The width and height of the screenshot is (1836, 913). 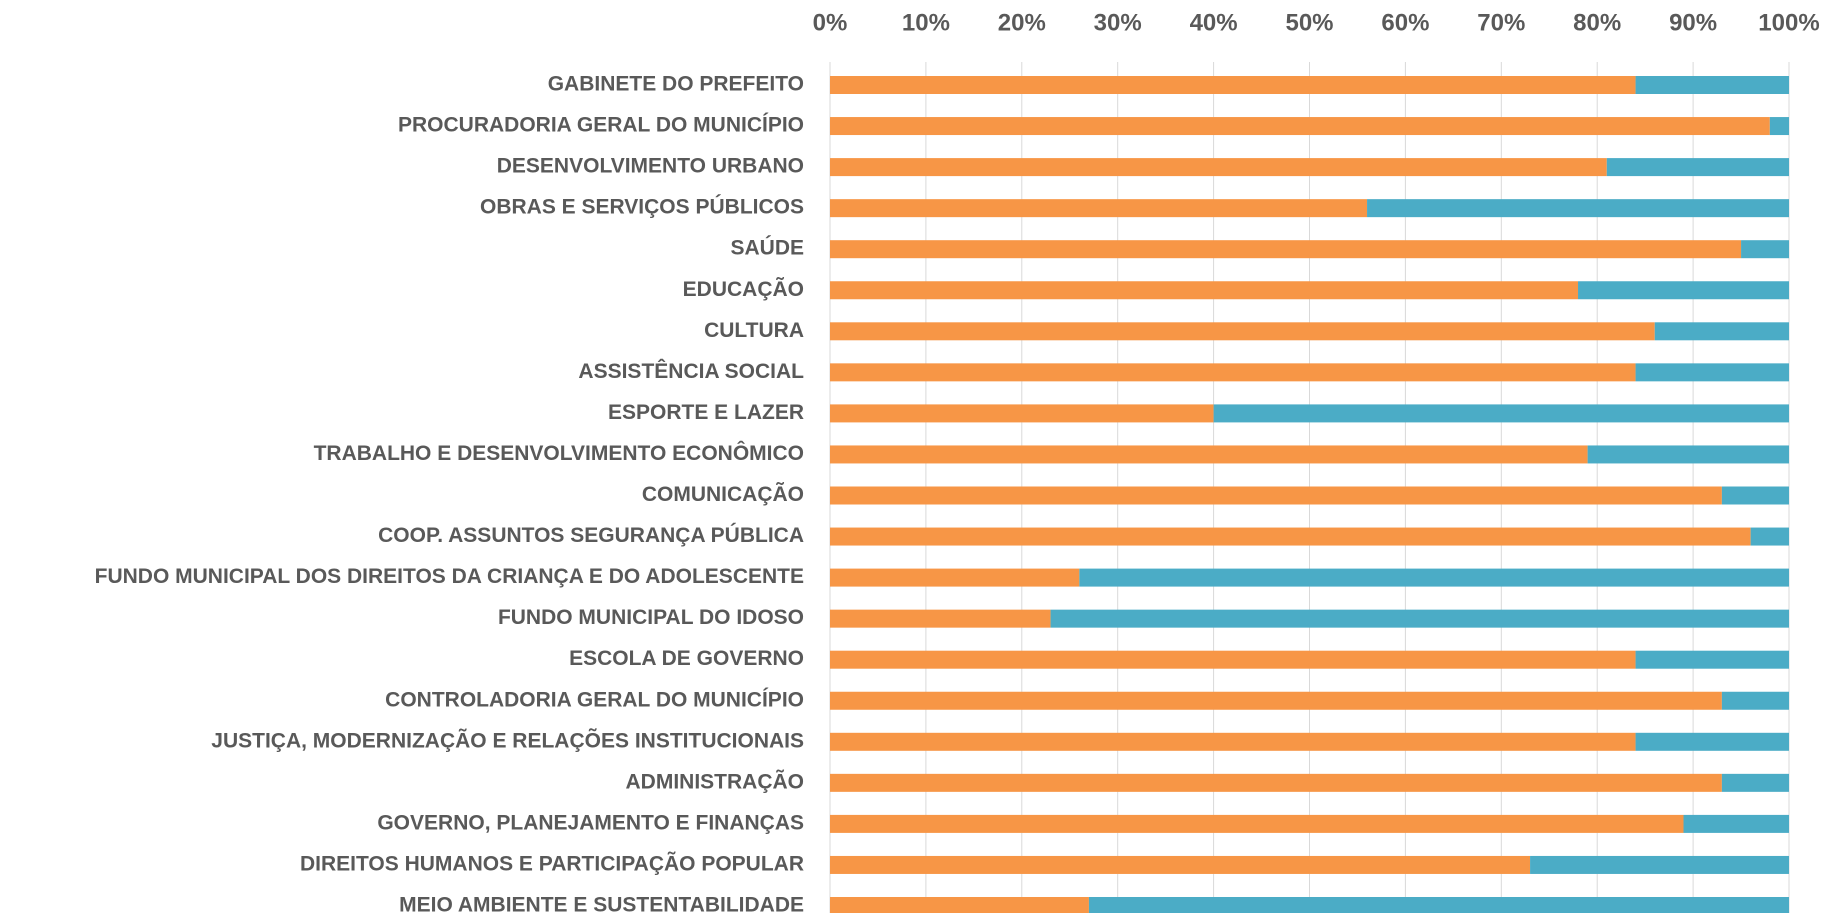 What do you see at coordinates (642, 207) in the screenshot?
I see `y-tick-label: OBRAS E SERVIÇOS PÚBLICOS` at bounding box center [642, 207].